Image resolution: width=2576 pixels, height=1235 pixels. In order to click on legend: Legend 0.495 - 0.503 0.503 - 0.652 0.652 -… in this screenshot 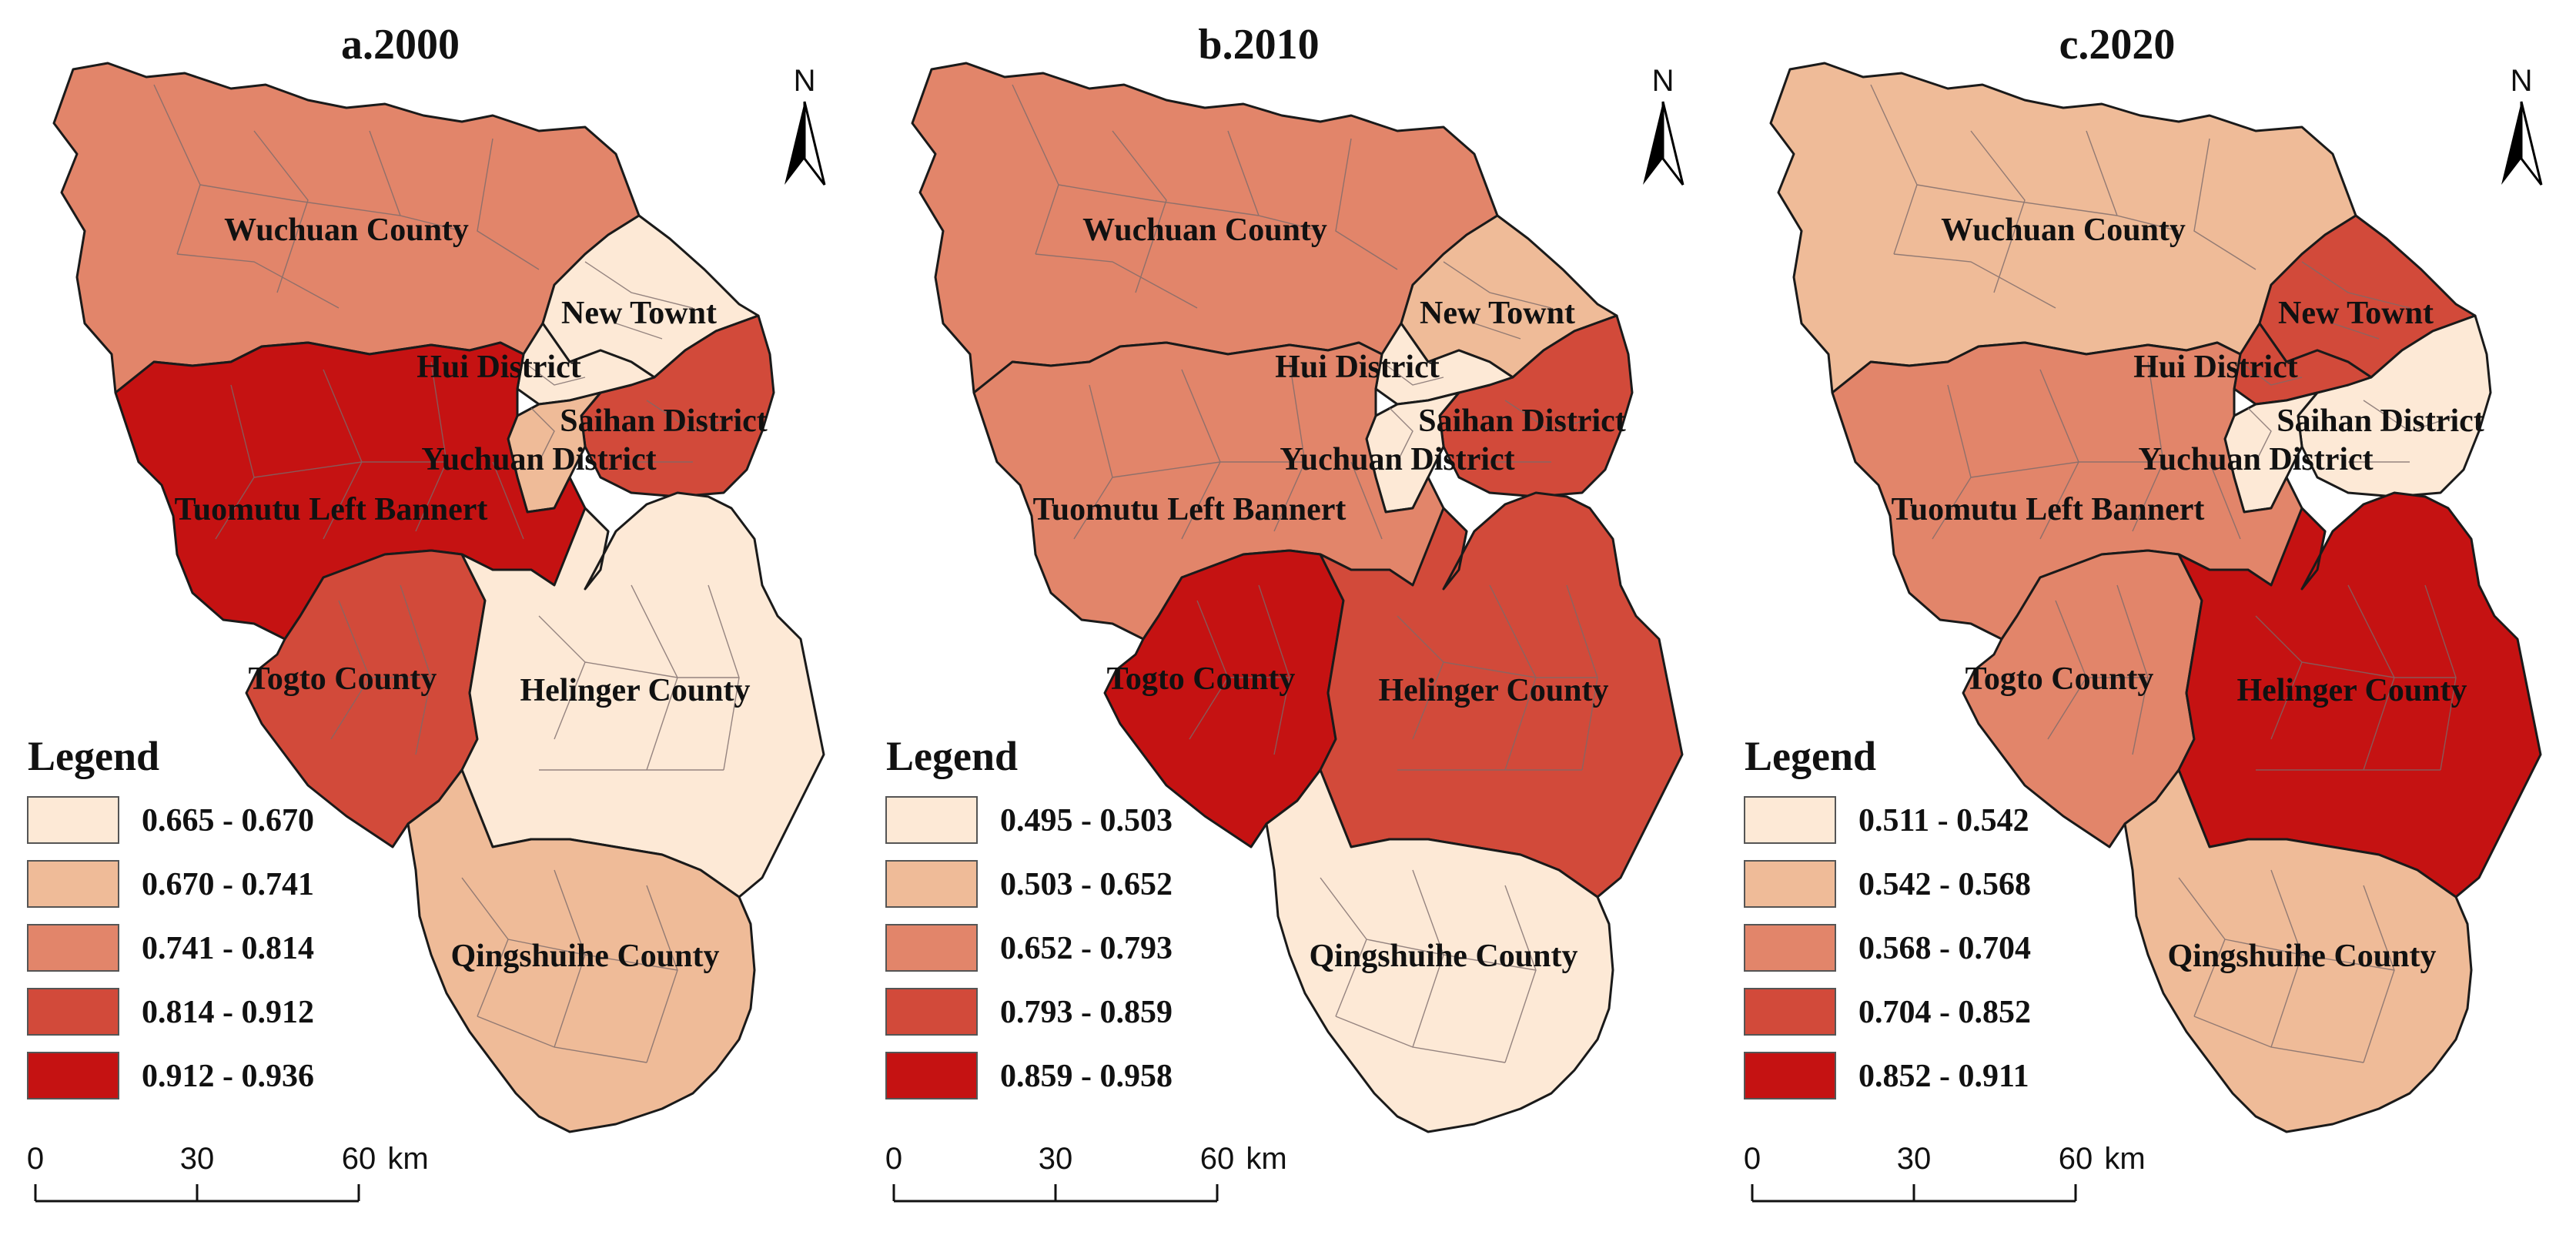, I will do `click(1029, 916)`.